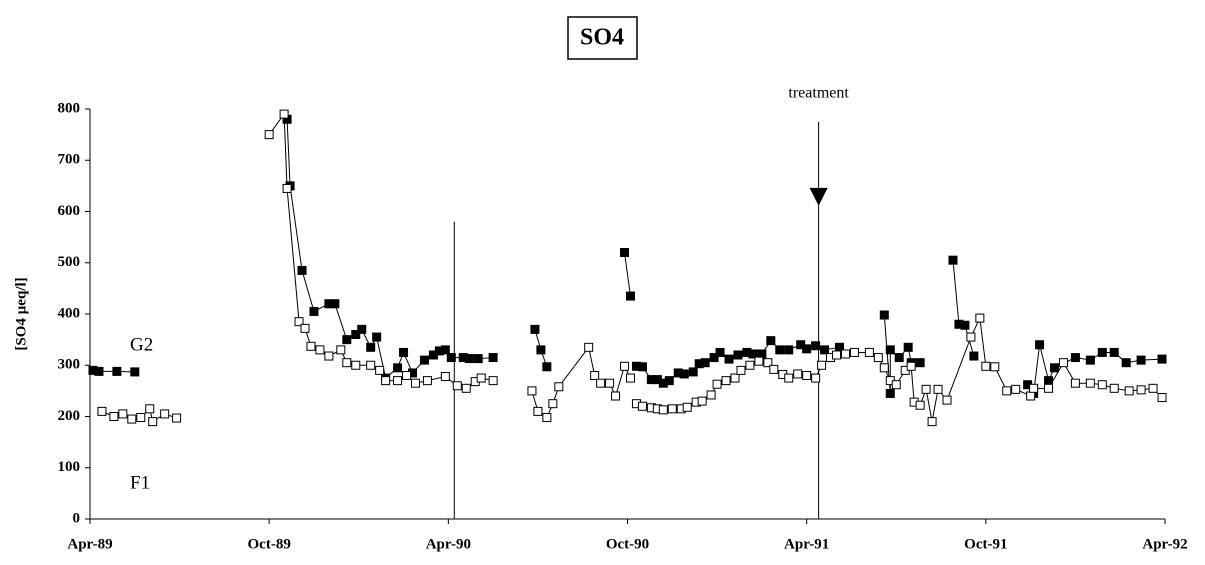 This screenshot has width=1205, height=565. What do you see at coordinates (818, 196) in the screenshot?
I see `arrow-head` at bounding box center [818, 196].